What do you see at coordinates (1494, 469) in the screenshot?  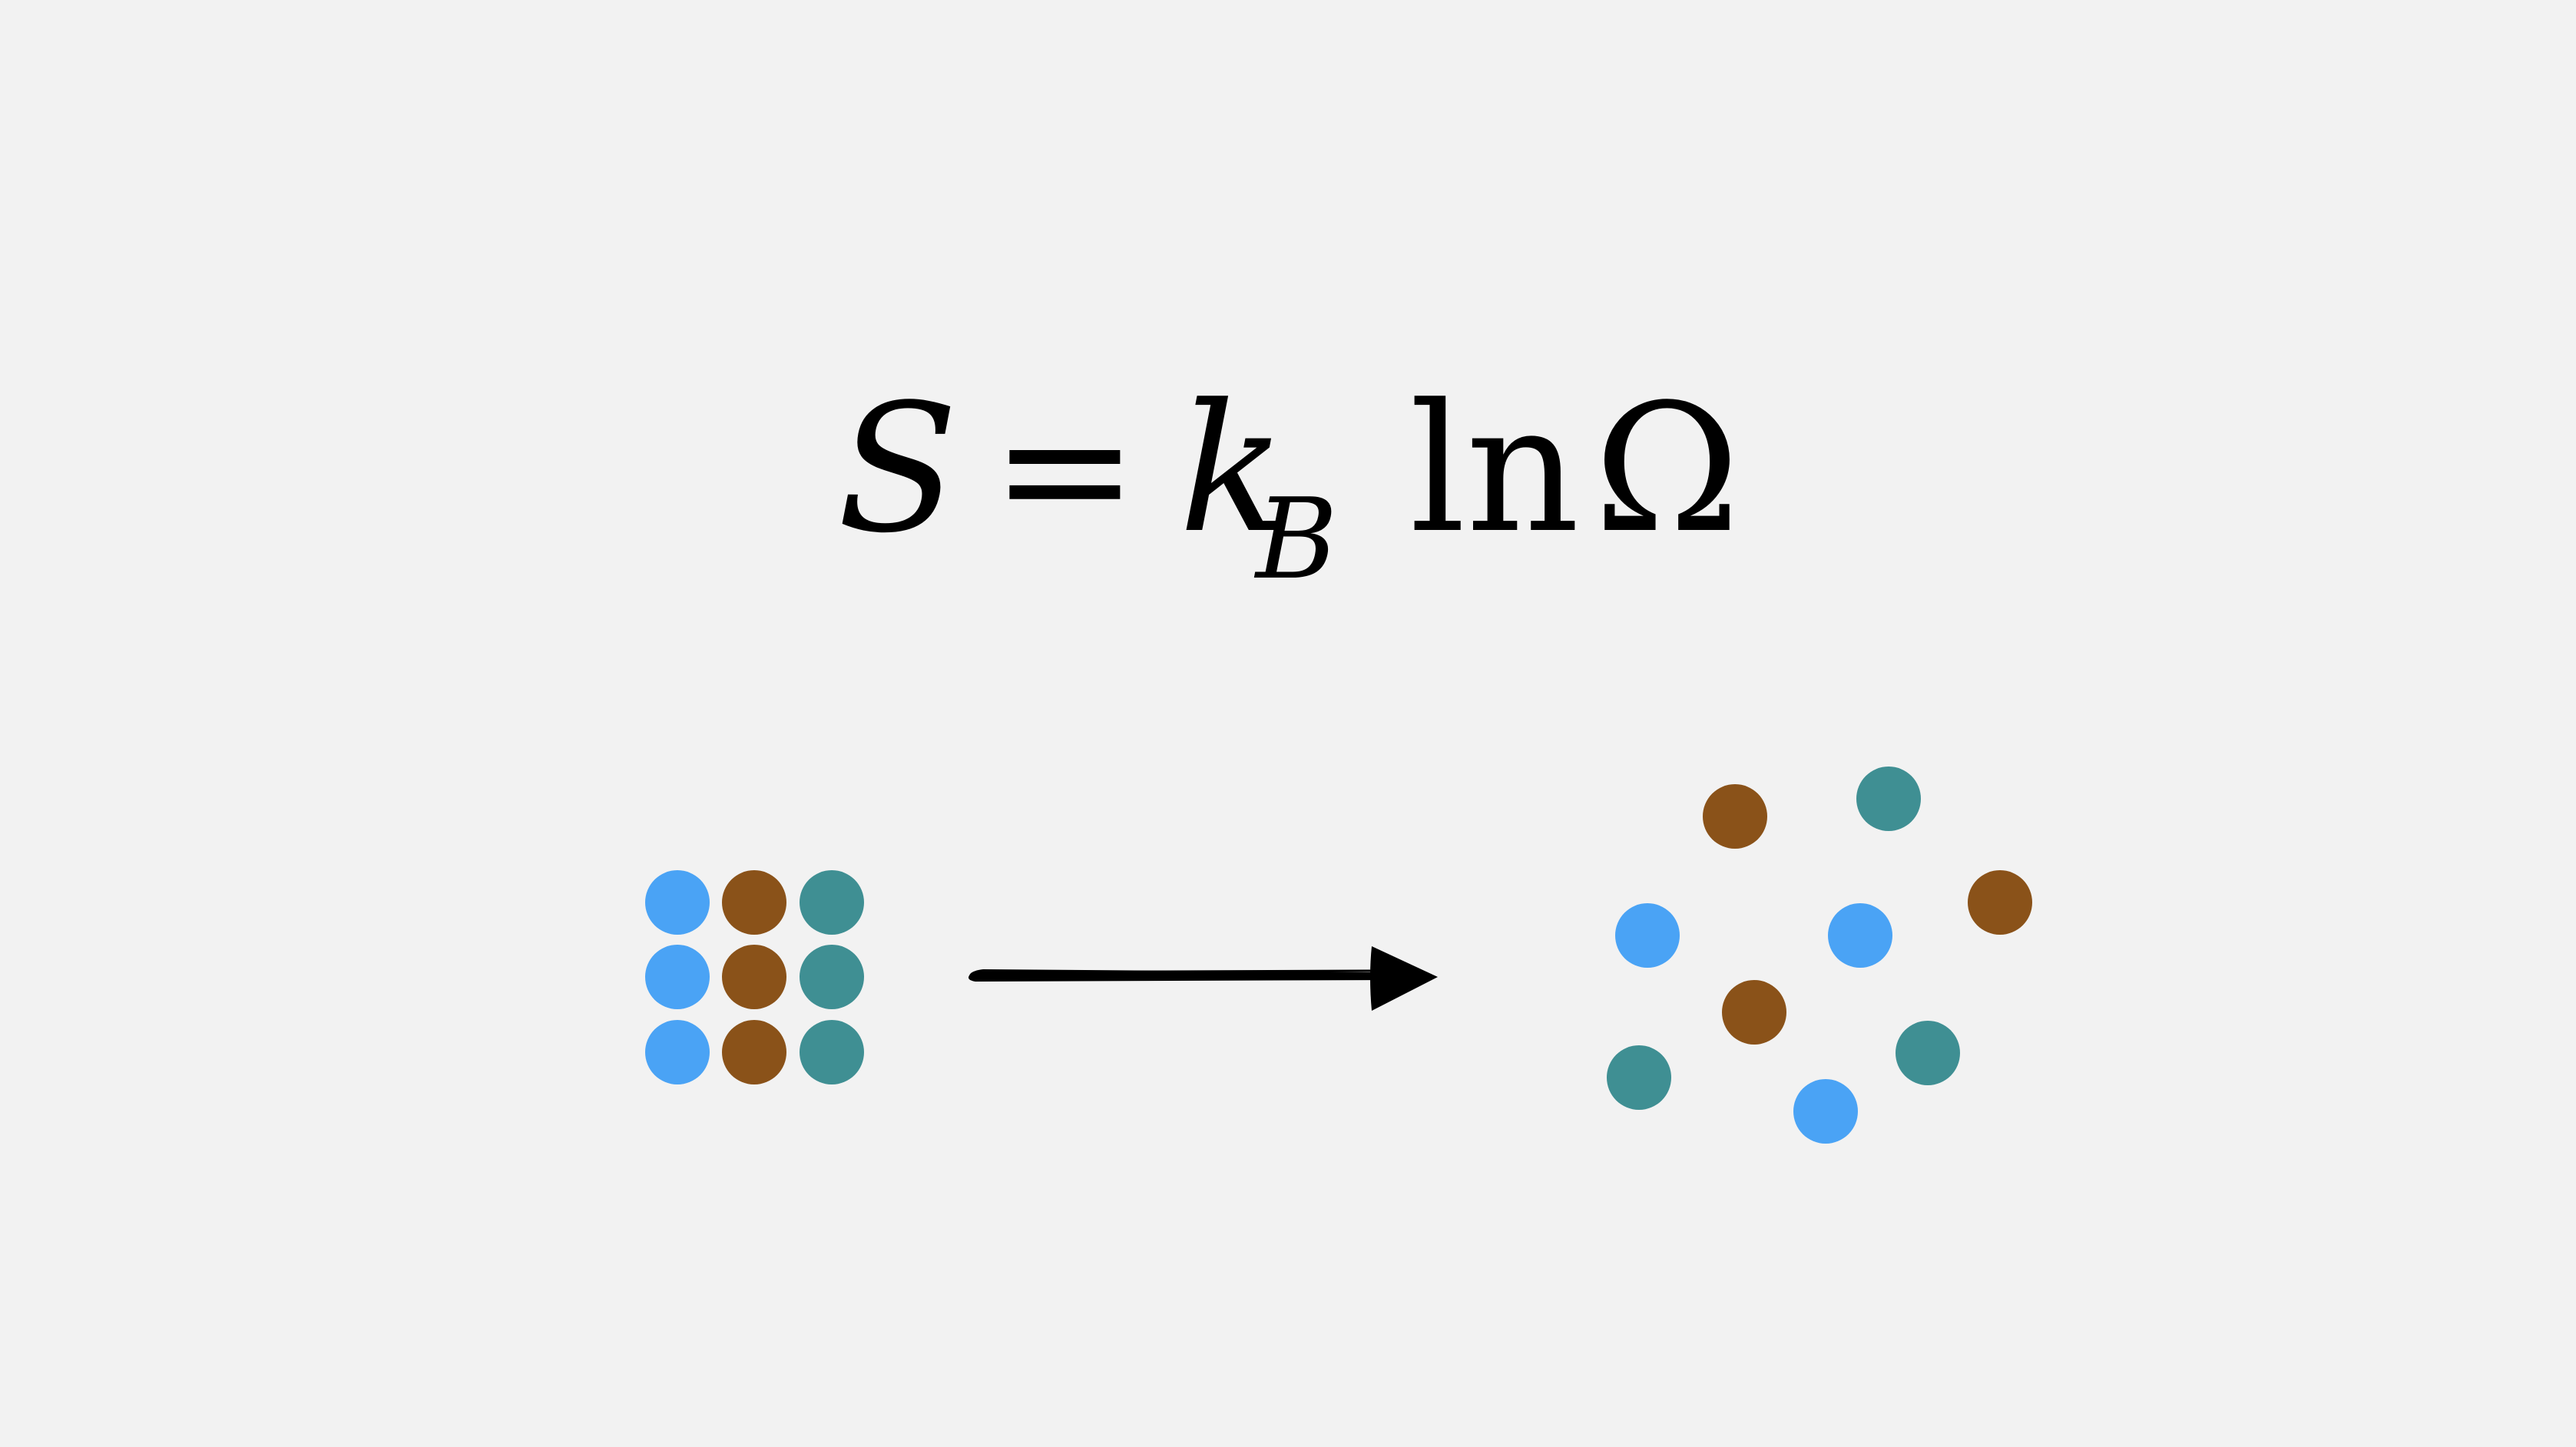 I see `natural-log: ln` at bounding box center [1494, 469].